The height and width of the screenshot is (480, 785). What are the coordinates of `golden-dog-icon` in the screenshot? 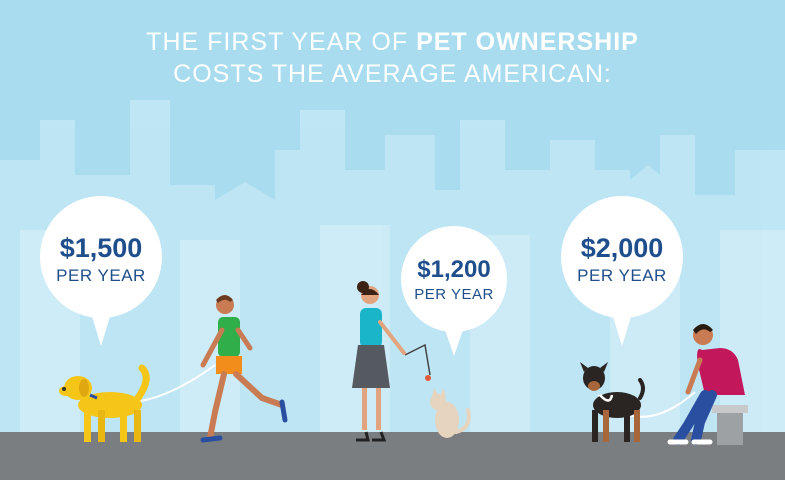 It's located at (104, 403).